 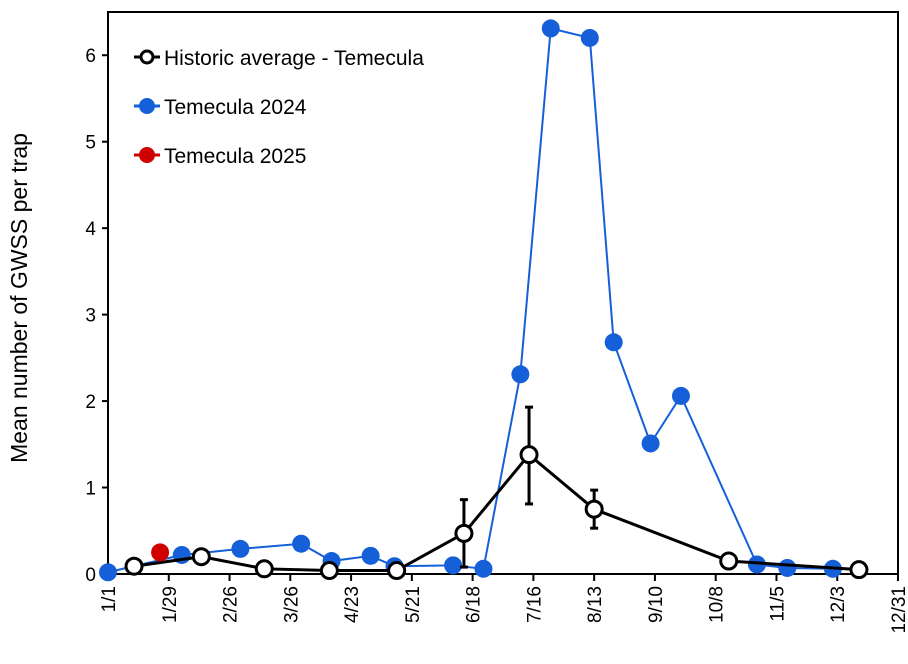 What do you see at coordinates (496, 512) in the screenshot?
I see `series-line` at bounding box center [496, 512].